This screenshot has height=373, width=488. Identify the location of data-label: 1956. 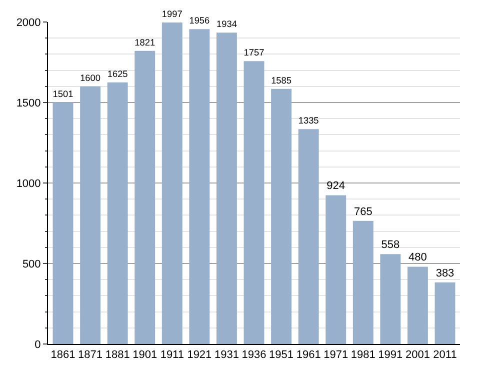
(199, 21).